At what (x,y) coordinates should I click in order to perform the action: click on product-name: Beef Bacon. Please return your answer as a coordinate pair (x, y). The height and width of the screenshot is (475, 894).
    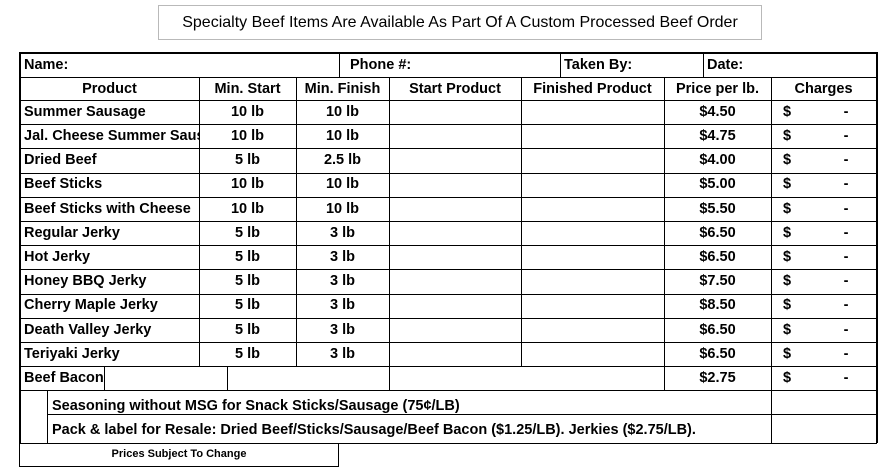
    Looking at the image, I should click on (64, 378).